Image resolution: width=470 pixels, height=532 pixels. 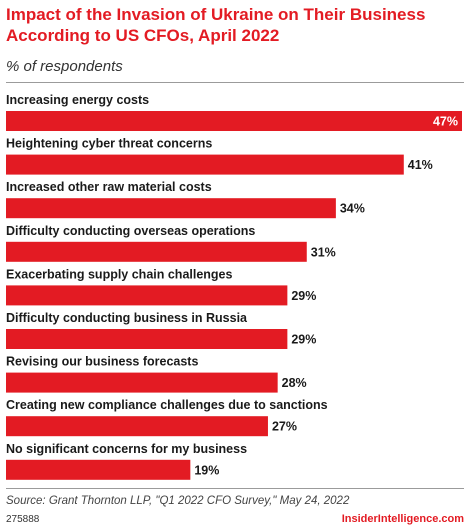 What do you see at coordinates (126, 449) in the screenshot?
I see `category-label: No significant concerns for my business` at bounding box center [126, 449].